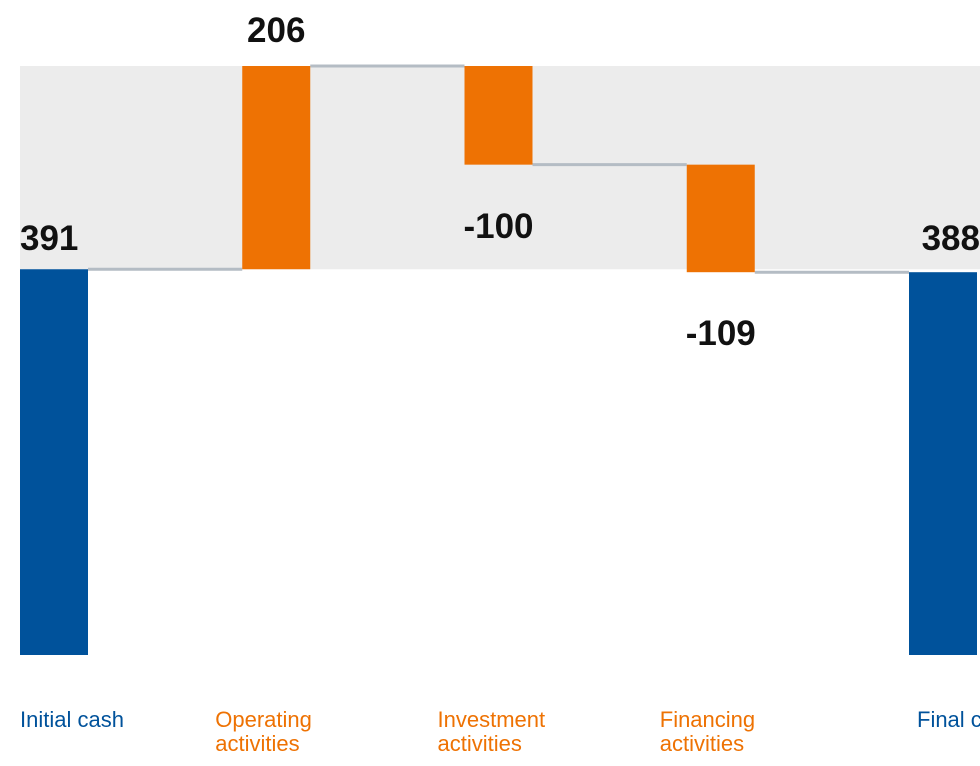  Describe the element at coordinates (948, 719) in the screenshot. I see `category-label: Final cash` at that location.